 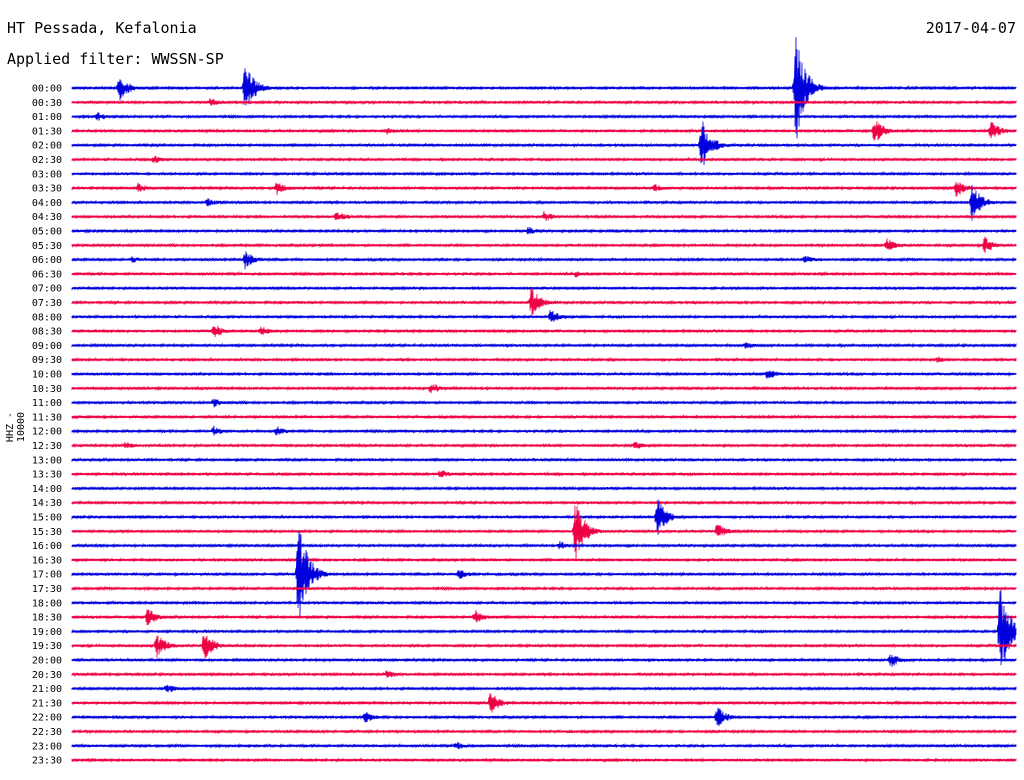 I want to click on row-time-label: 06:00, so click(x=47, y=260).